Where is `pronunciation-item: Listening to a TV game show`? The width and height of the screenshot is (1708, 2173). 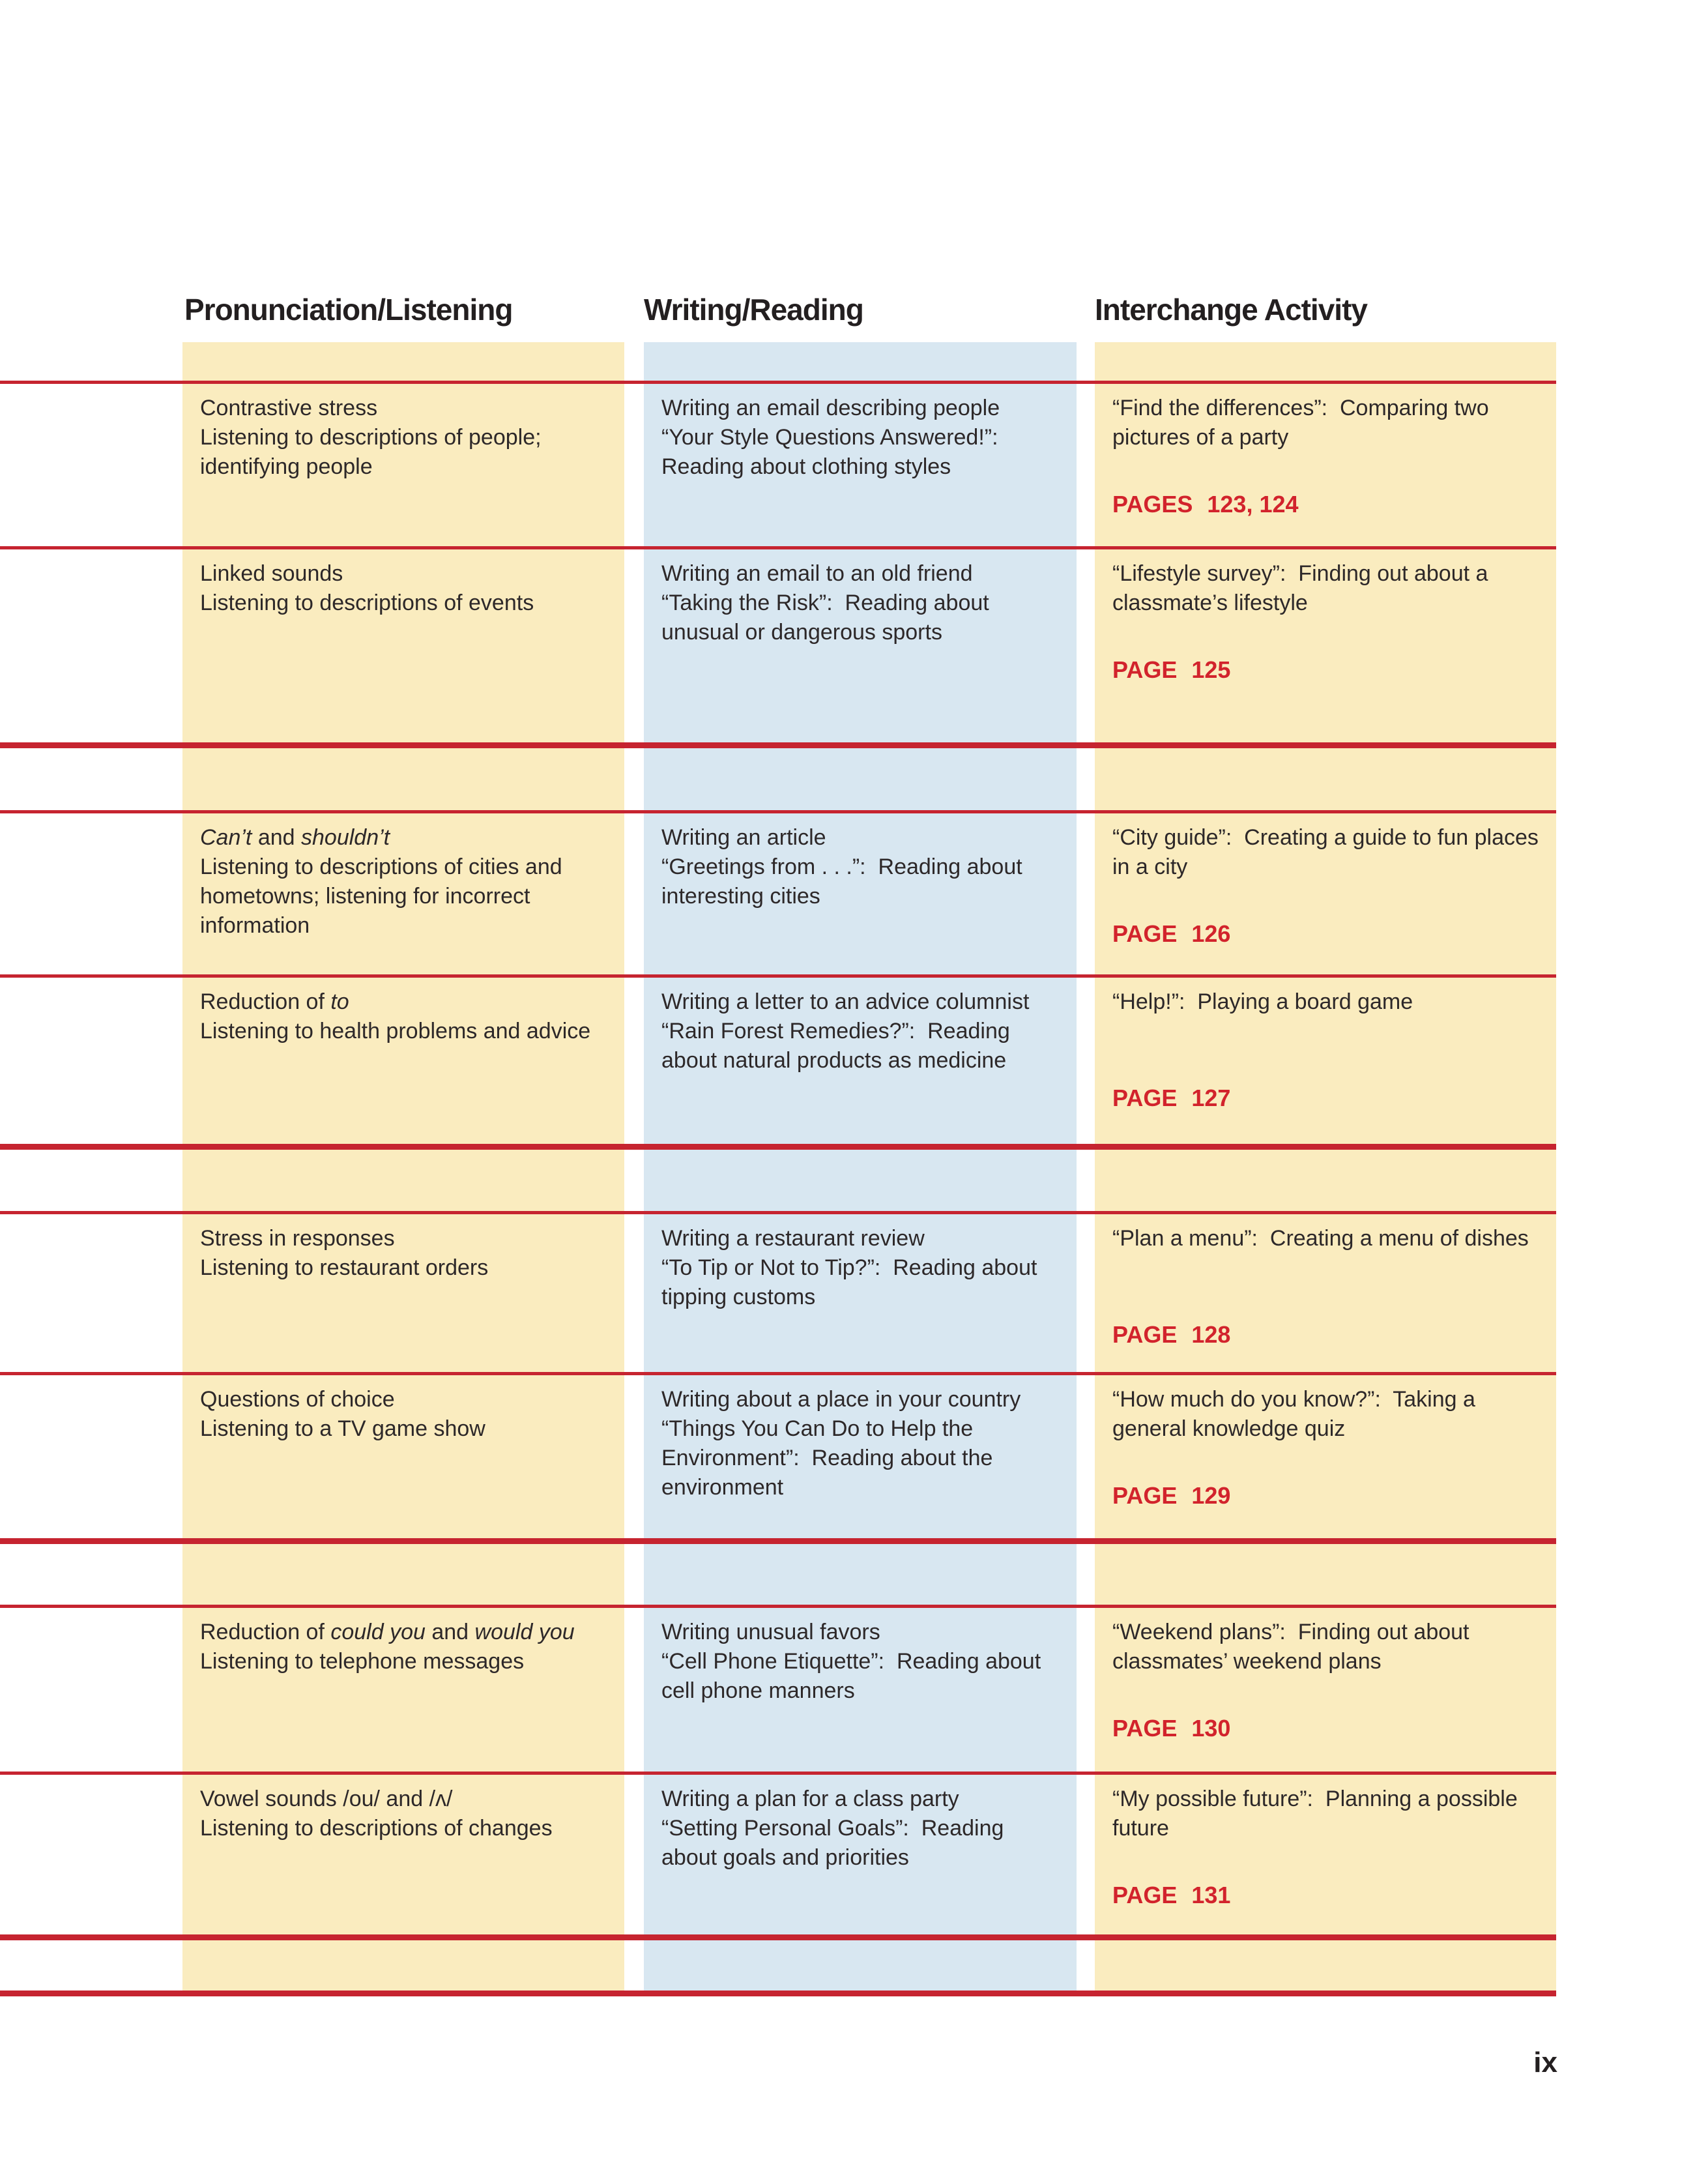 pronunciation-item: Listening to a TV game show is located at coordinates (342, 1428).